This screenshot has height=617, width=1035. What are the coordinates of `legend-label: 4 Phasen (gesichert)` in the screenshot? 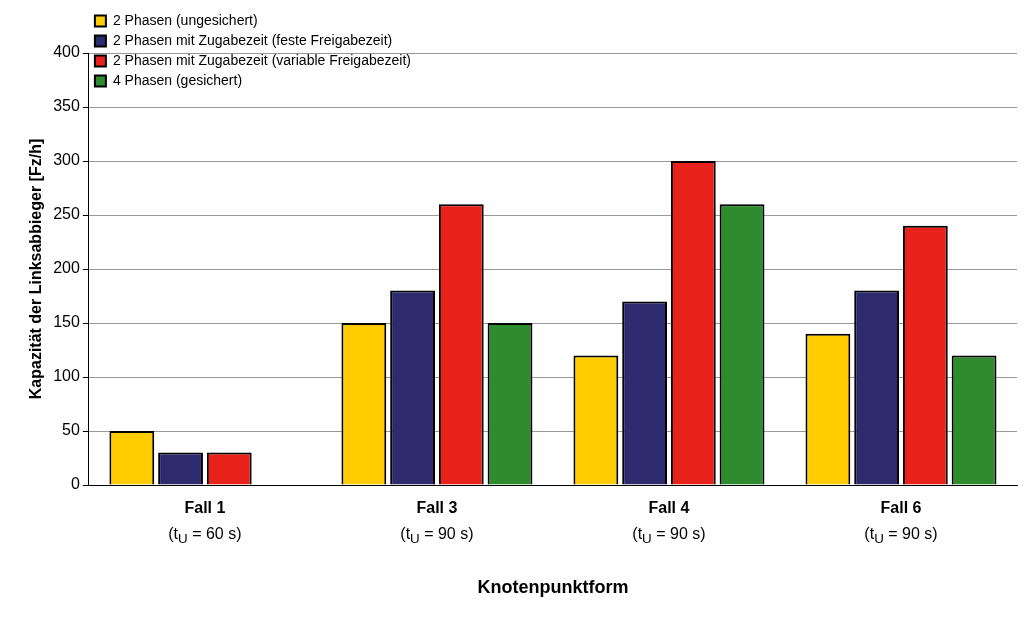 It's located at (177, 79).